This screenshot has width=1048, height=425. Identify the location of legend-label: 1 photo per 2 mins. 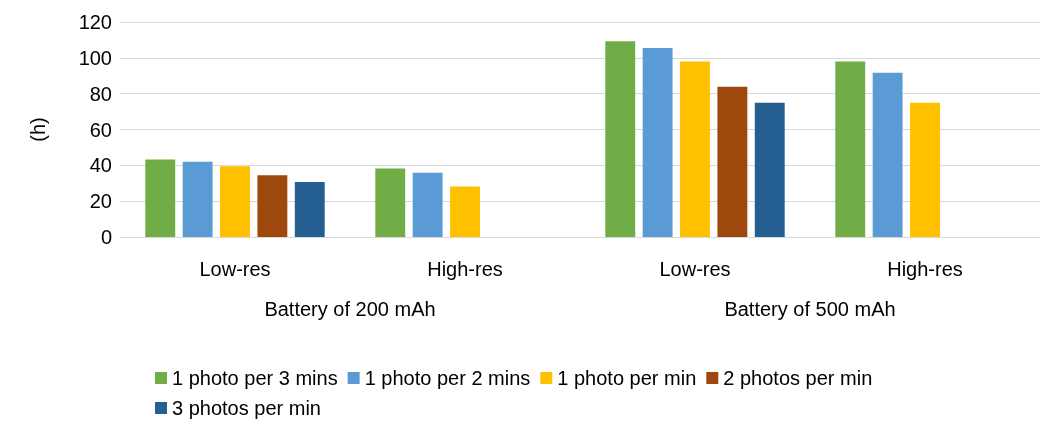
(447, 378).